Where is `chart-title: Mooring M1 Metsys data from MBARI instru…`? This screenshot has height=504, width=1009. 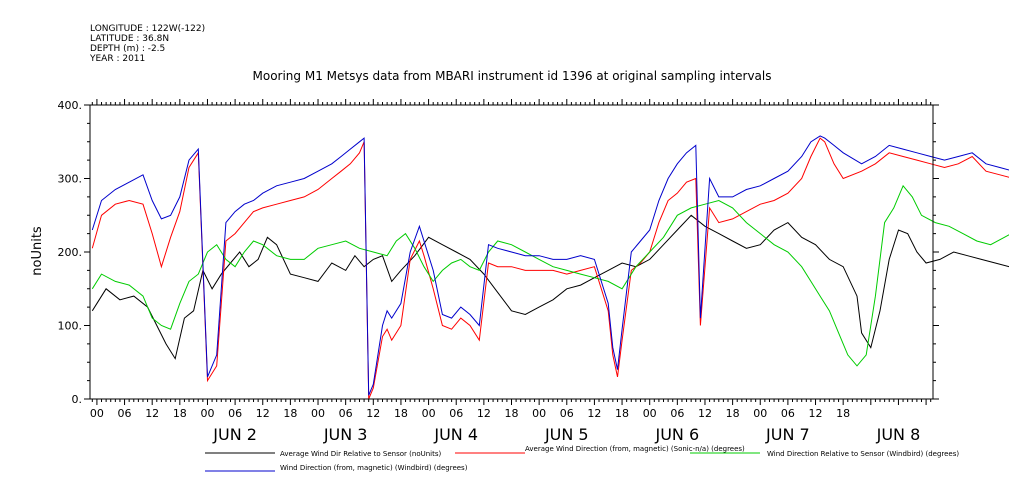
chart-title: Mooring M1 Metsys data from MBARI instru… is located at coordinates (512, 76).